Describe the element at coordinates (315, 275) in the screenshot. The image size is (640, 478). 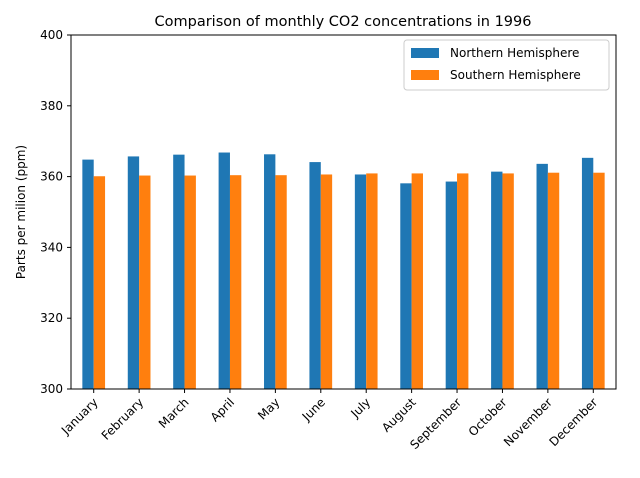
I see `bar-northern-june` at that location.